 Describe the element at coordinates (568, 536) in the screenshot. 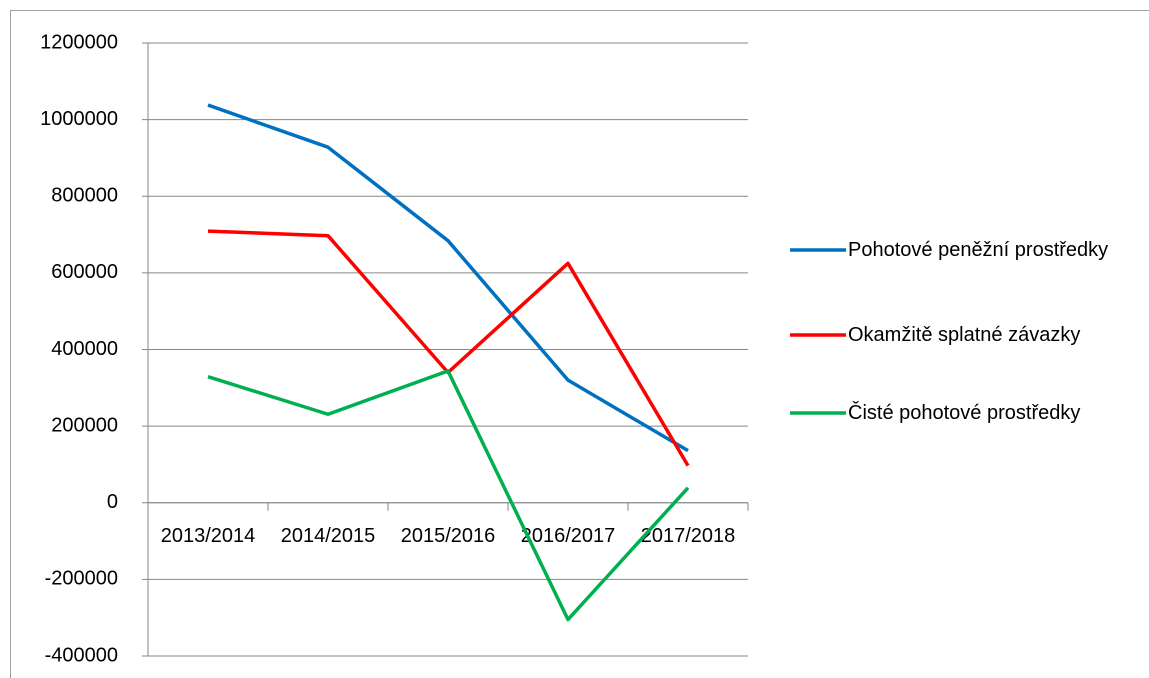

I see `x-tick-label: 2016/2017` at that location.